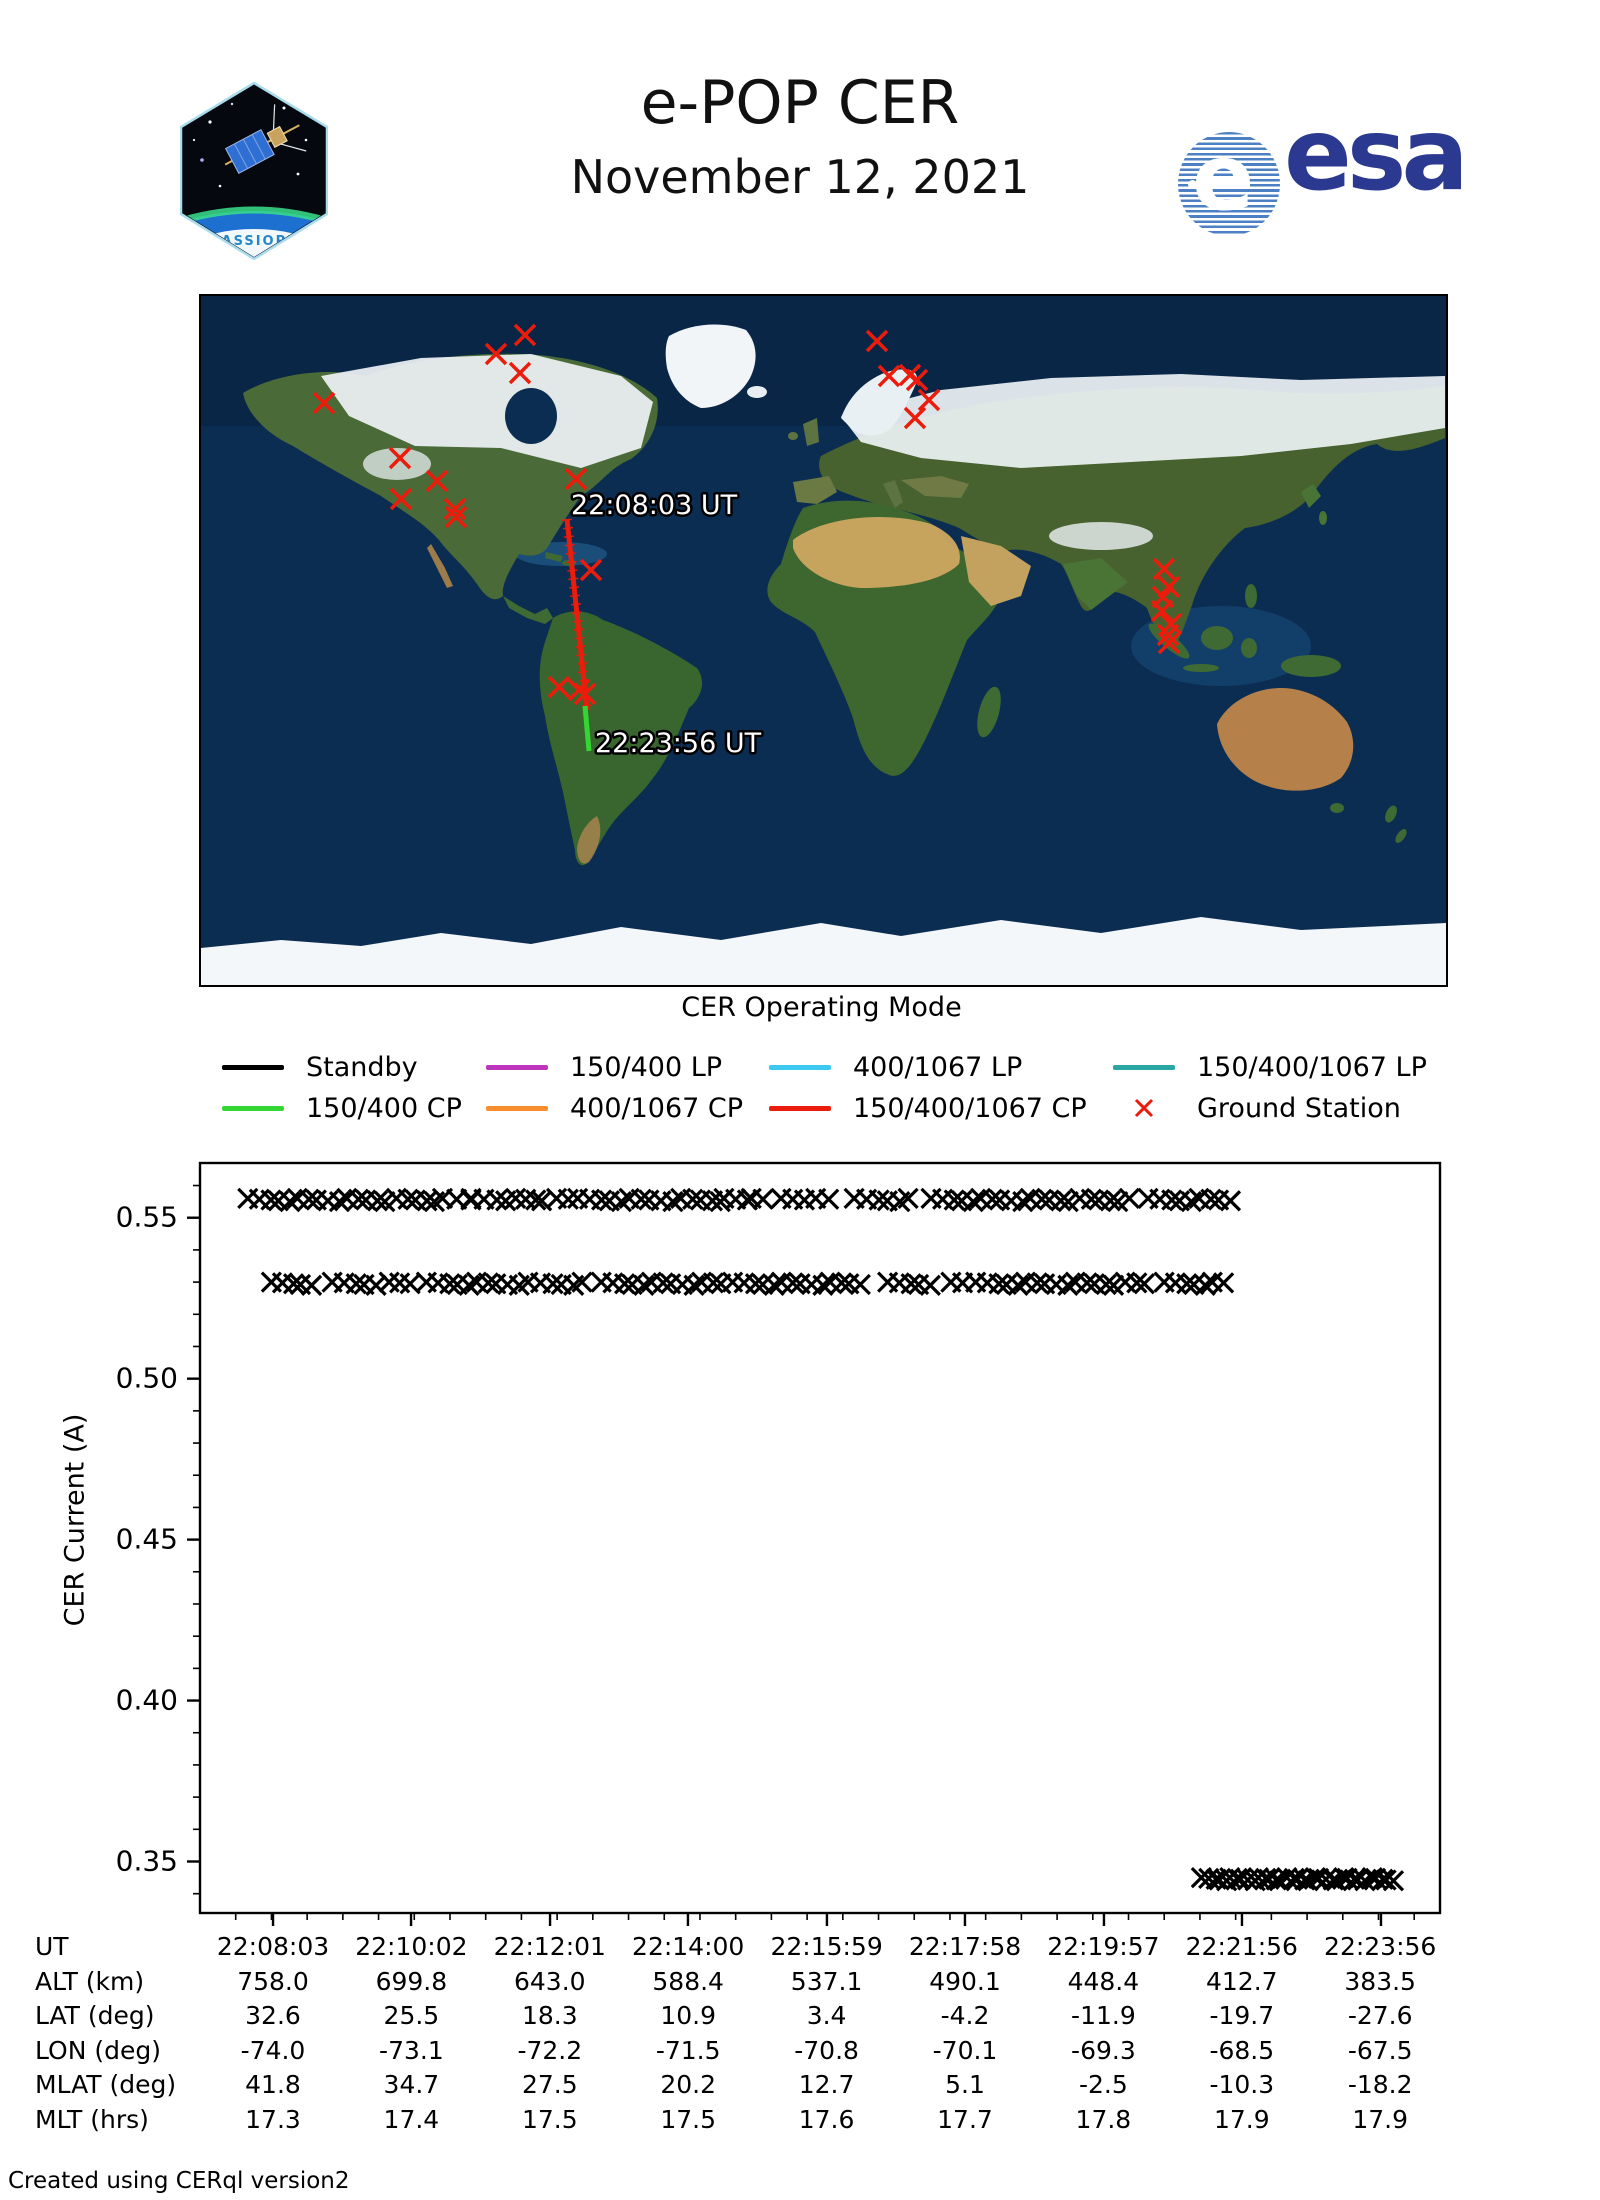 The image size is (1600, 2200). I want to click on table-cell: 18.3, so click(549, 2016).